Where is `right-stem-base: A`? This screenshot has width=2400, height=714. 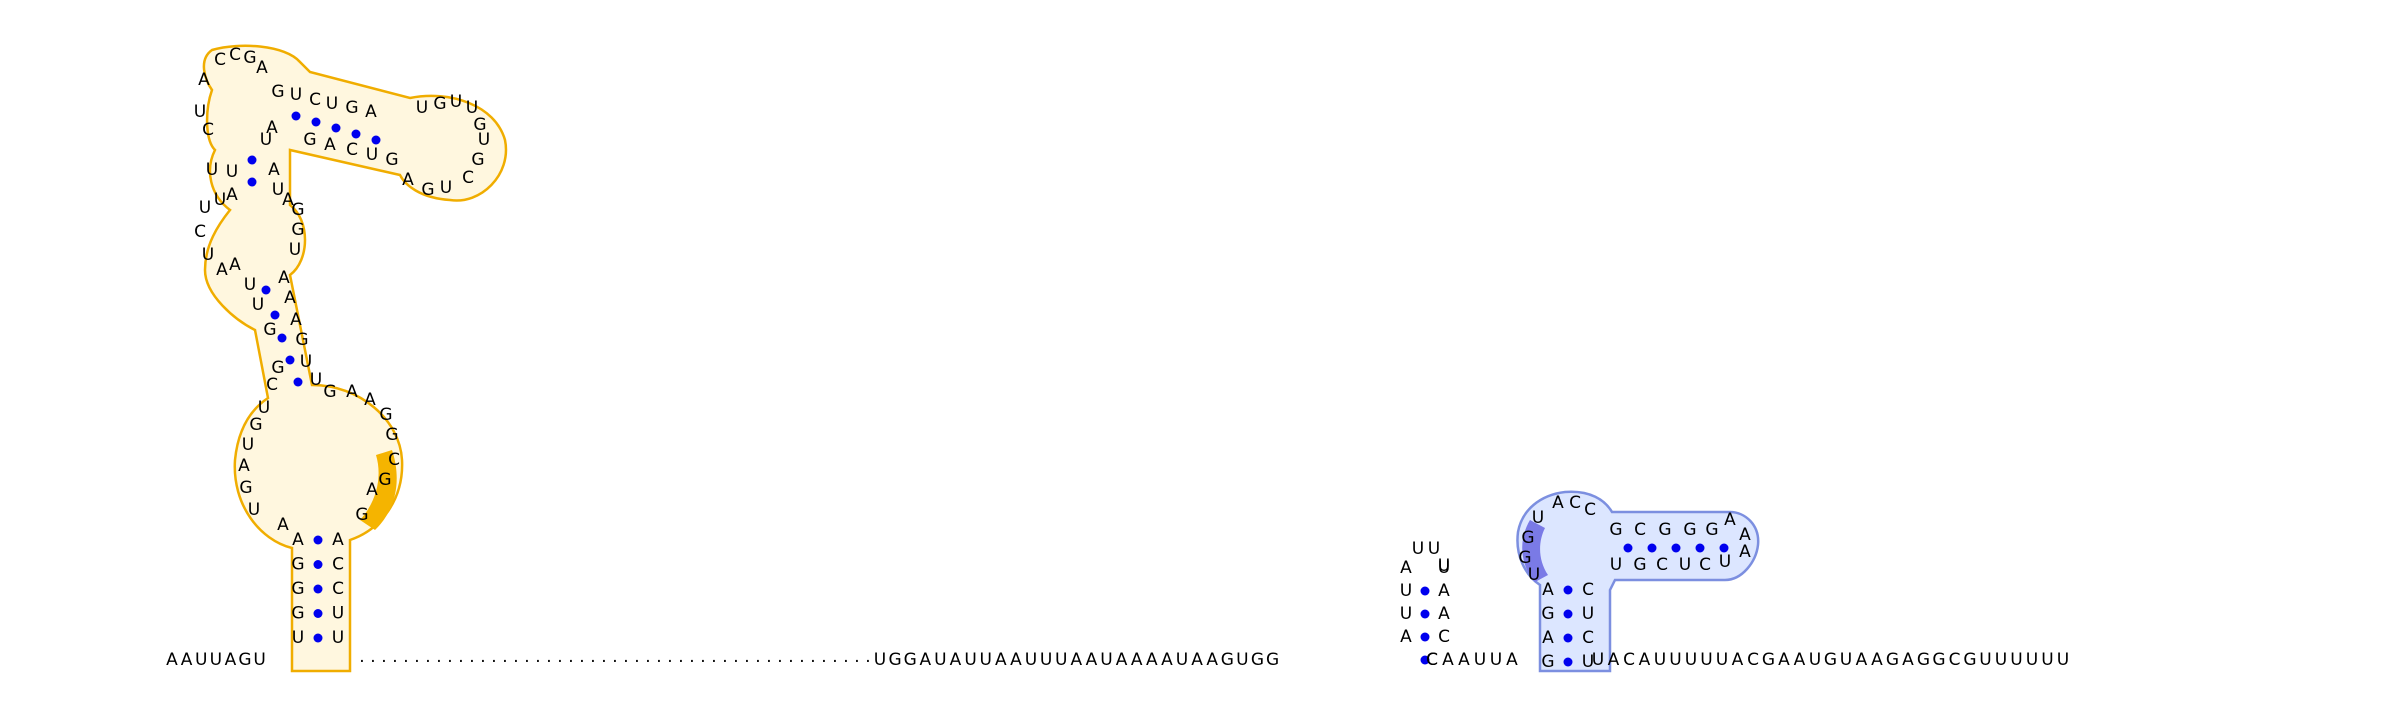
right-stem-base: A is located at coordinates (1548, 590).